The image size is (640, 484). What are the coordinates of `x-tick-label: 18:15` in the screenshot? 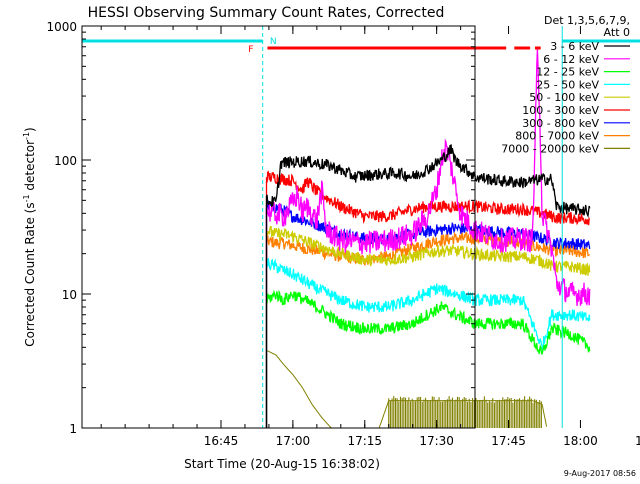 It's located at (637, 441).